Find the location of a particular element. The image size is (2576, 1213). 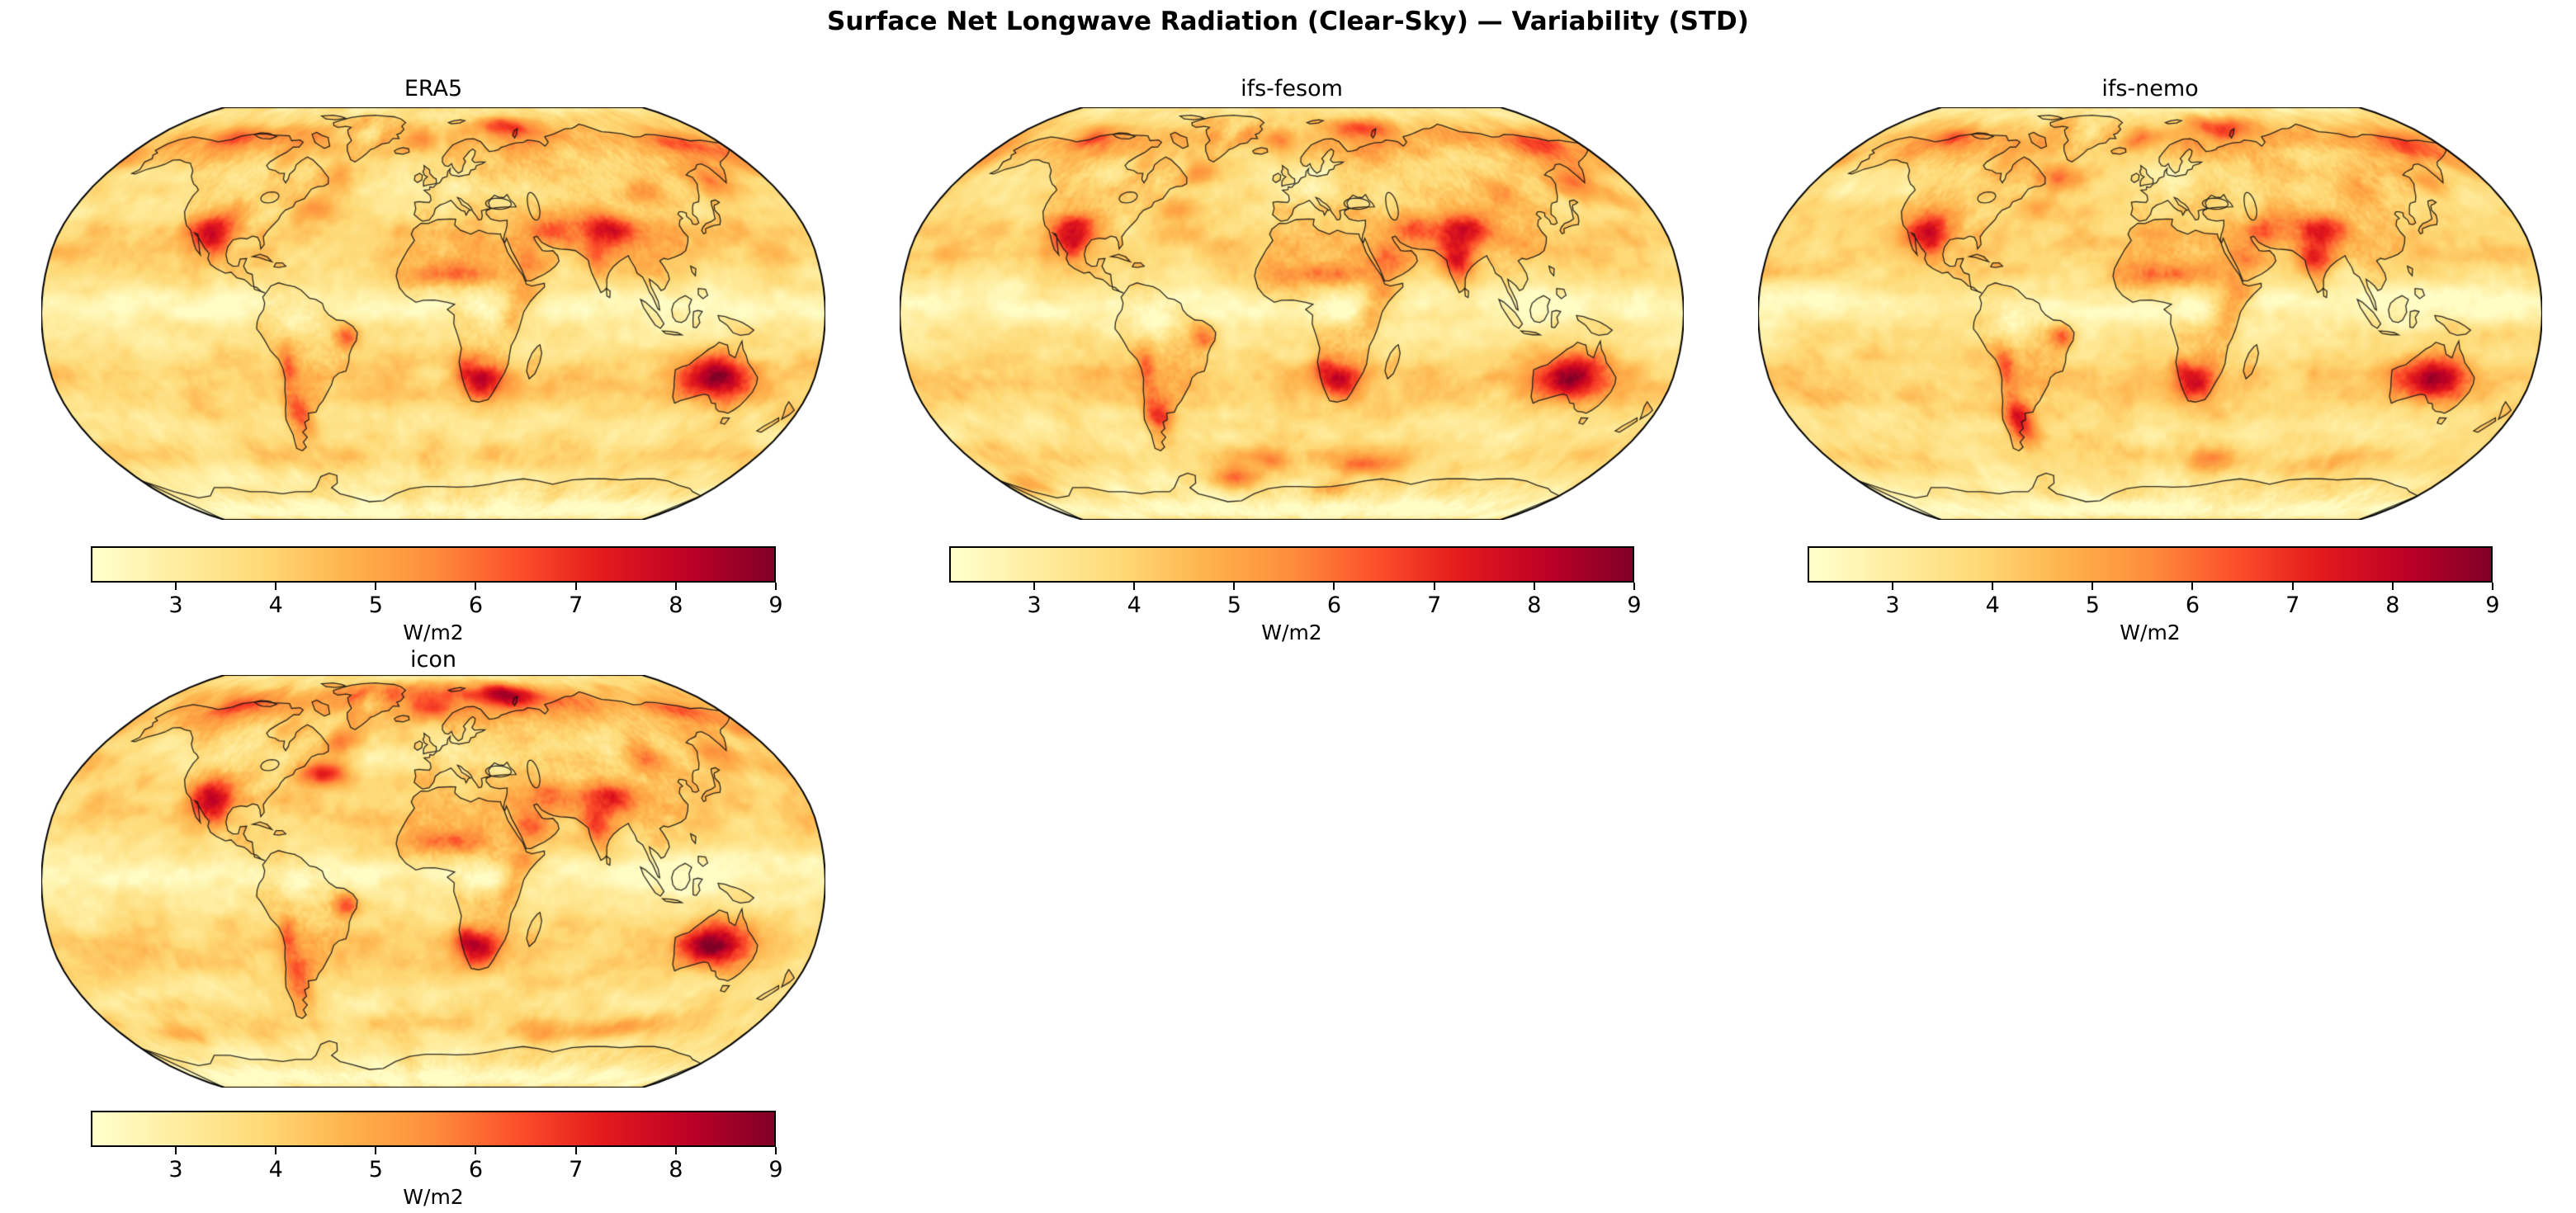

map-canvas-ifs-fesom is located at coordinates (1292, 313).